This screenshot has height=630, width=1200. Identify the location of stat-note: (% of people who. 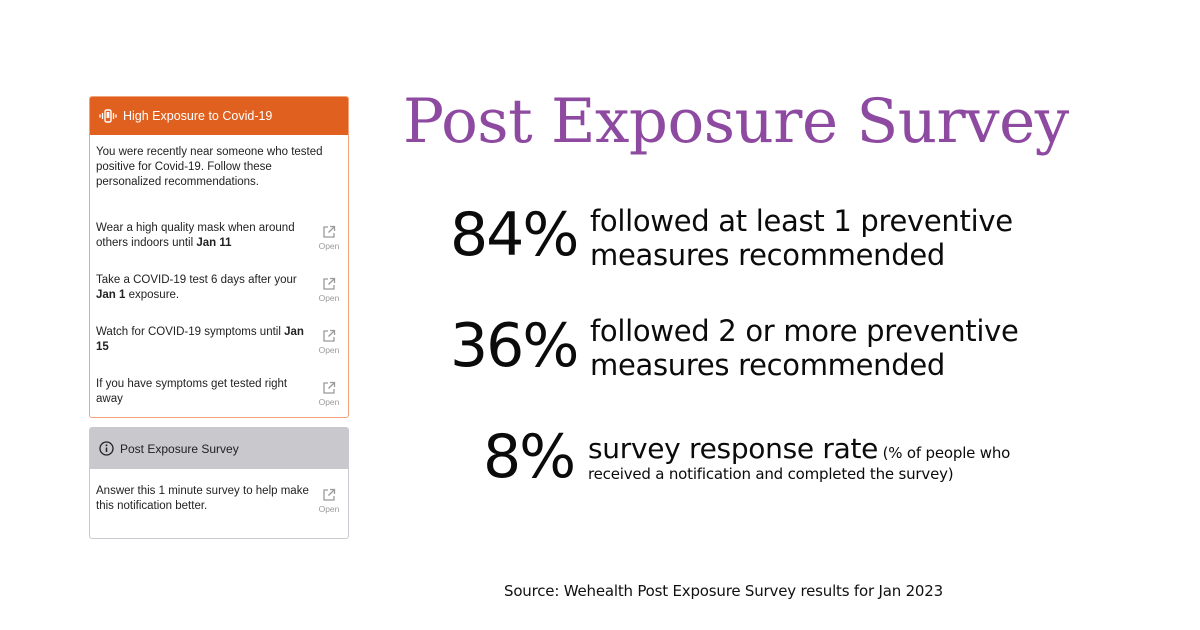
(944, 453).